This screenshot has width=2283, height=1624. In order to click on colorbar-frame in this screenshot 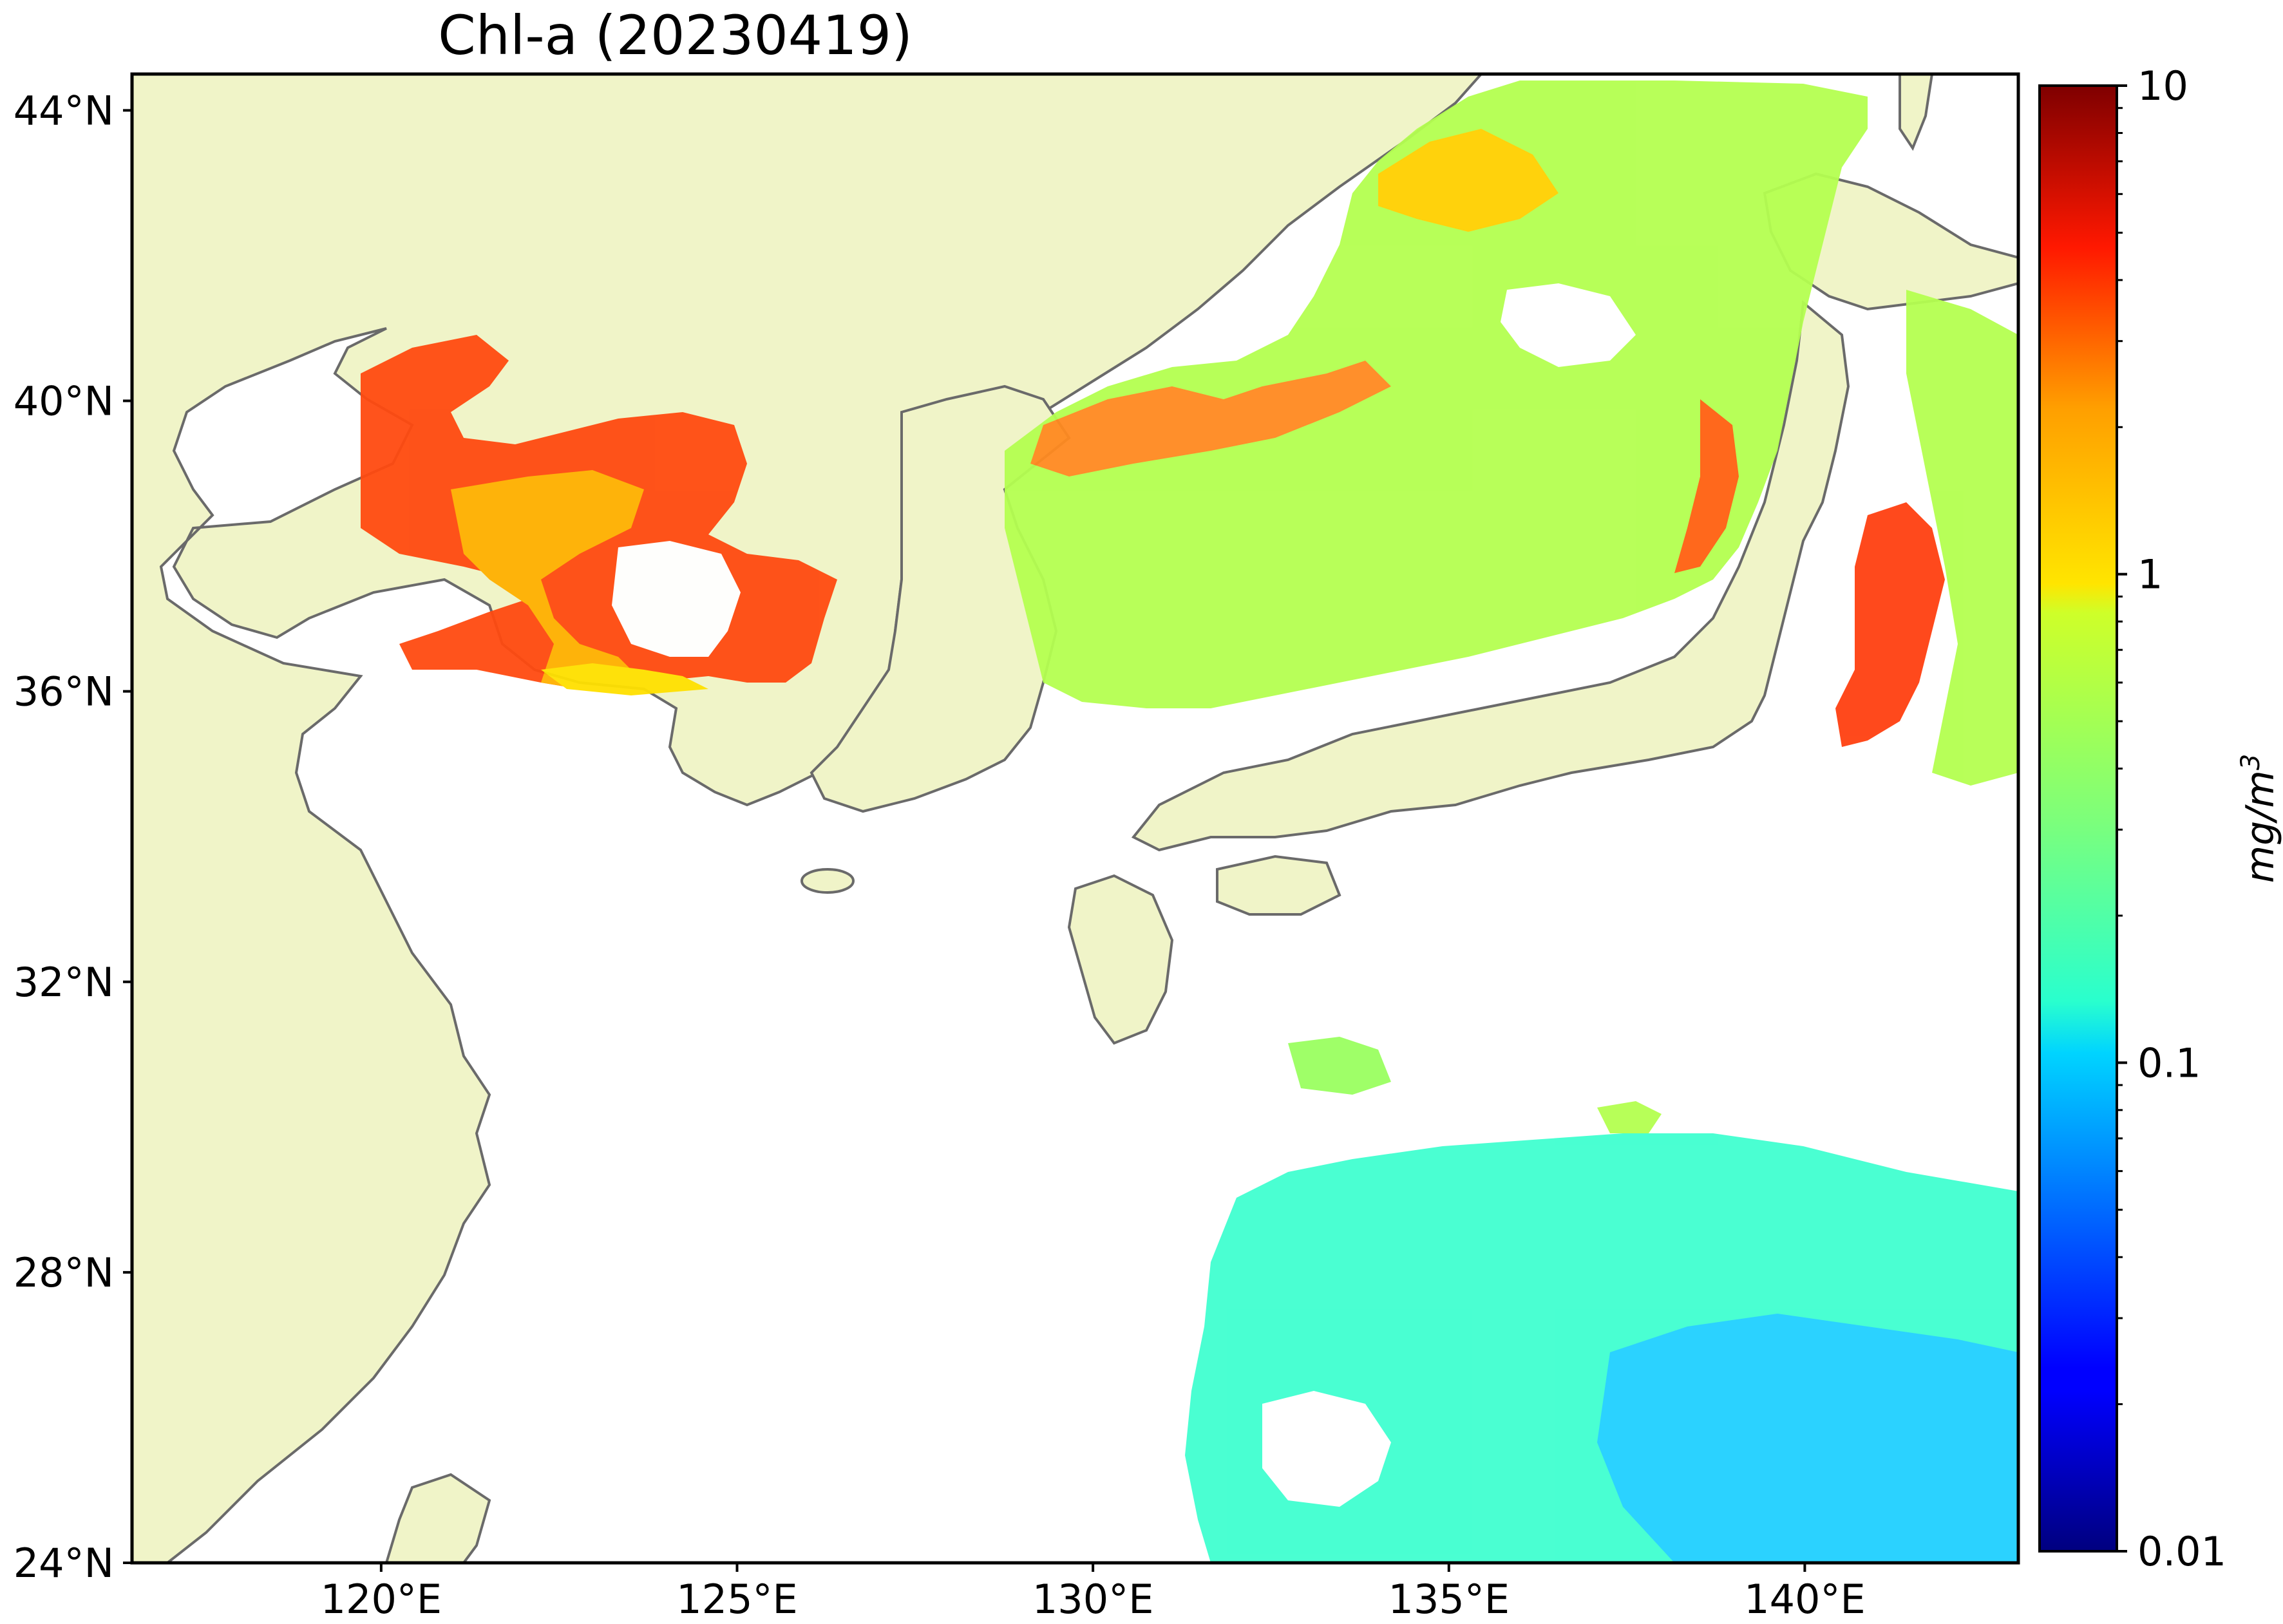, I will do `click(2078, 818)`.